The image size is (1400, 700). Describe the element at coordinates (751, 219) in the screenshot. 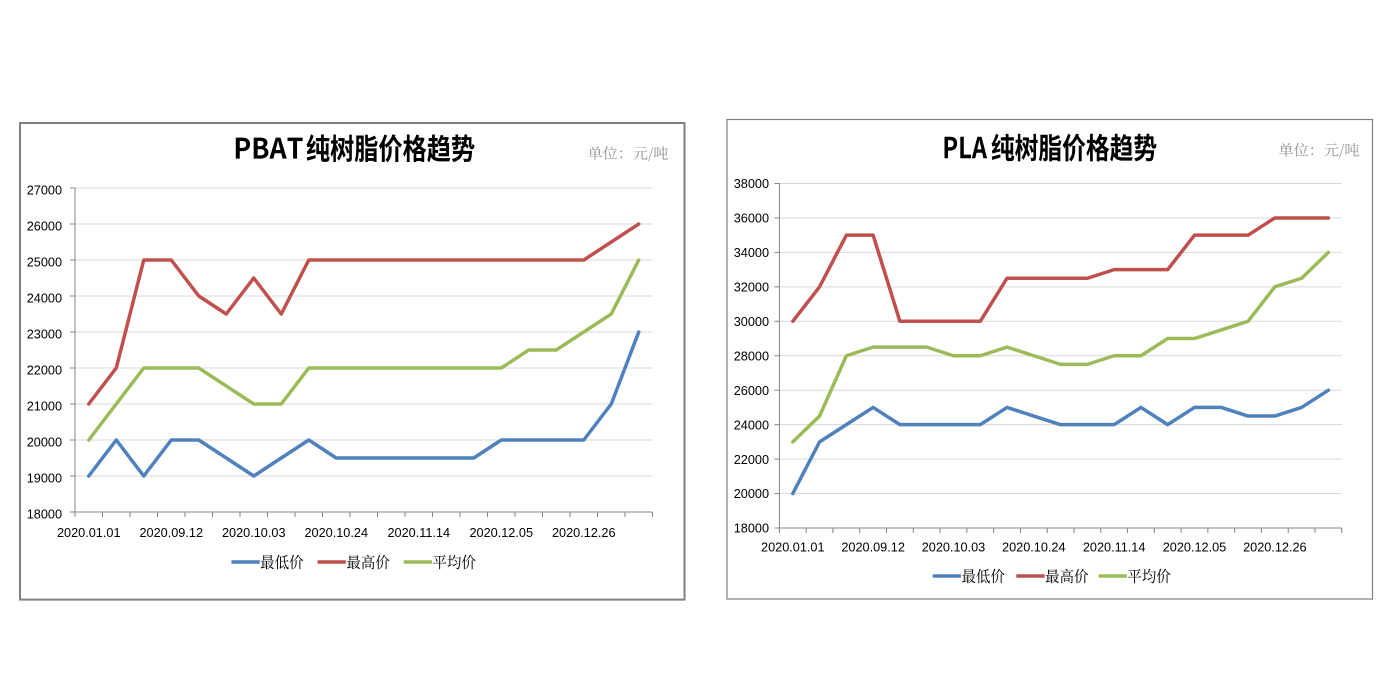

I see `svg-text: 36000` at that location.